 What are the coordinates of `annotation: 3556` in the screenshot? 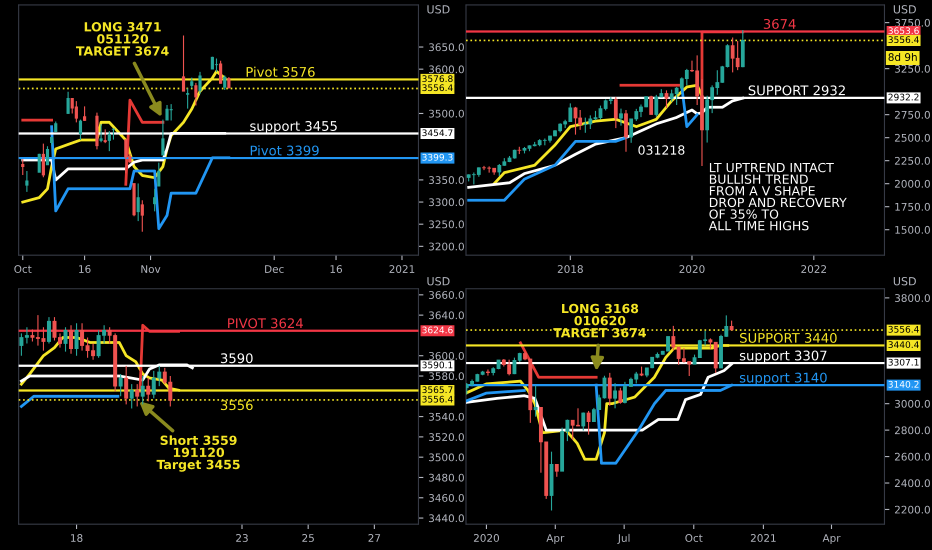 It's located at (236, 405).